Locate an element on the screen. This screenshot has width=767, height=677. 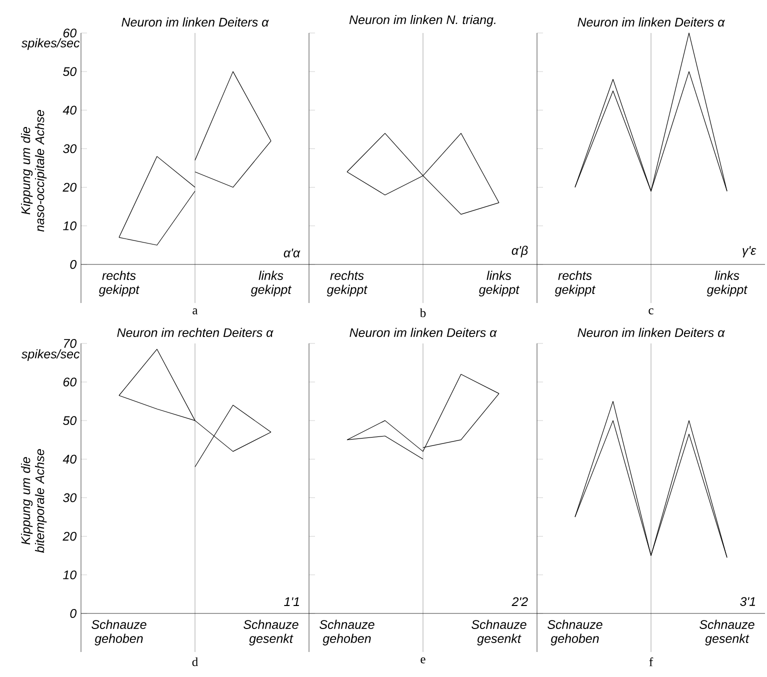
y-axis-title: Kippung um die bitemporale Achse is located at coordinates (33, 501).